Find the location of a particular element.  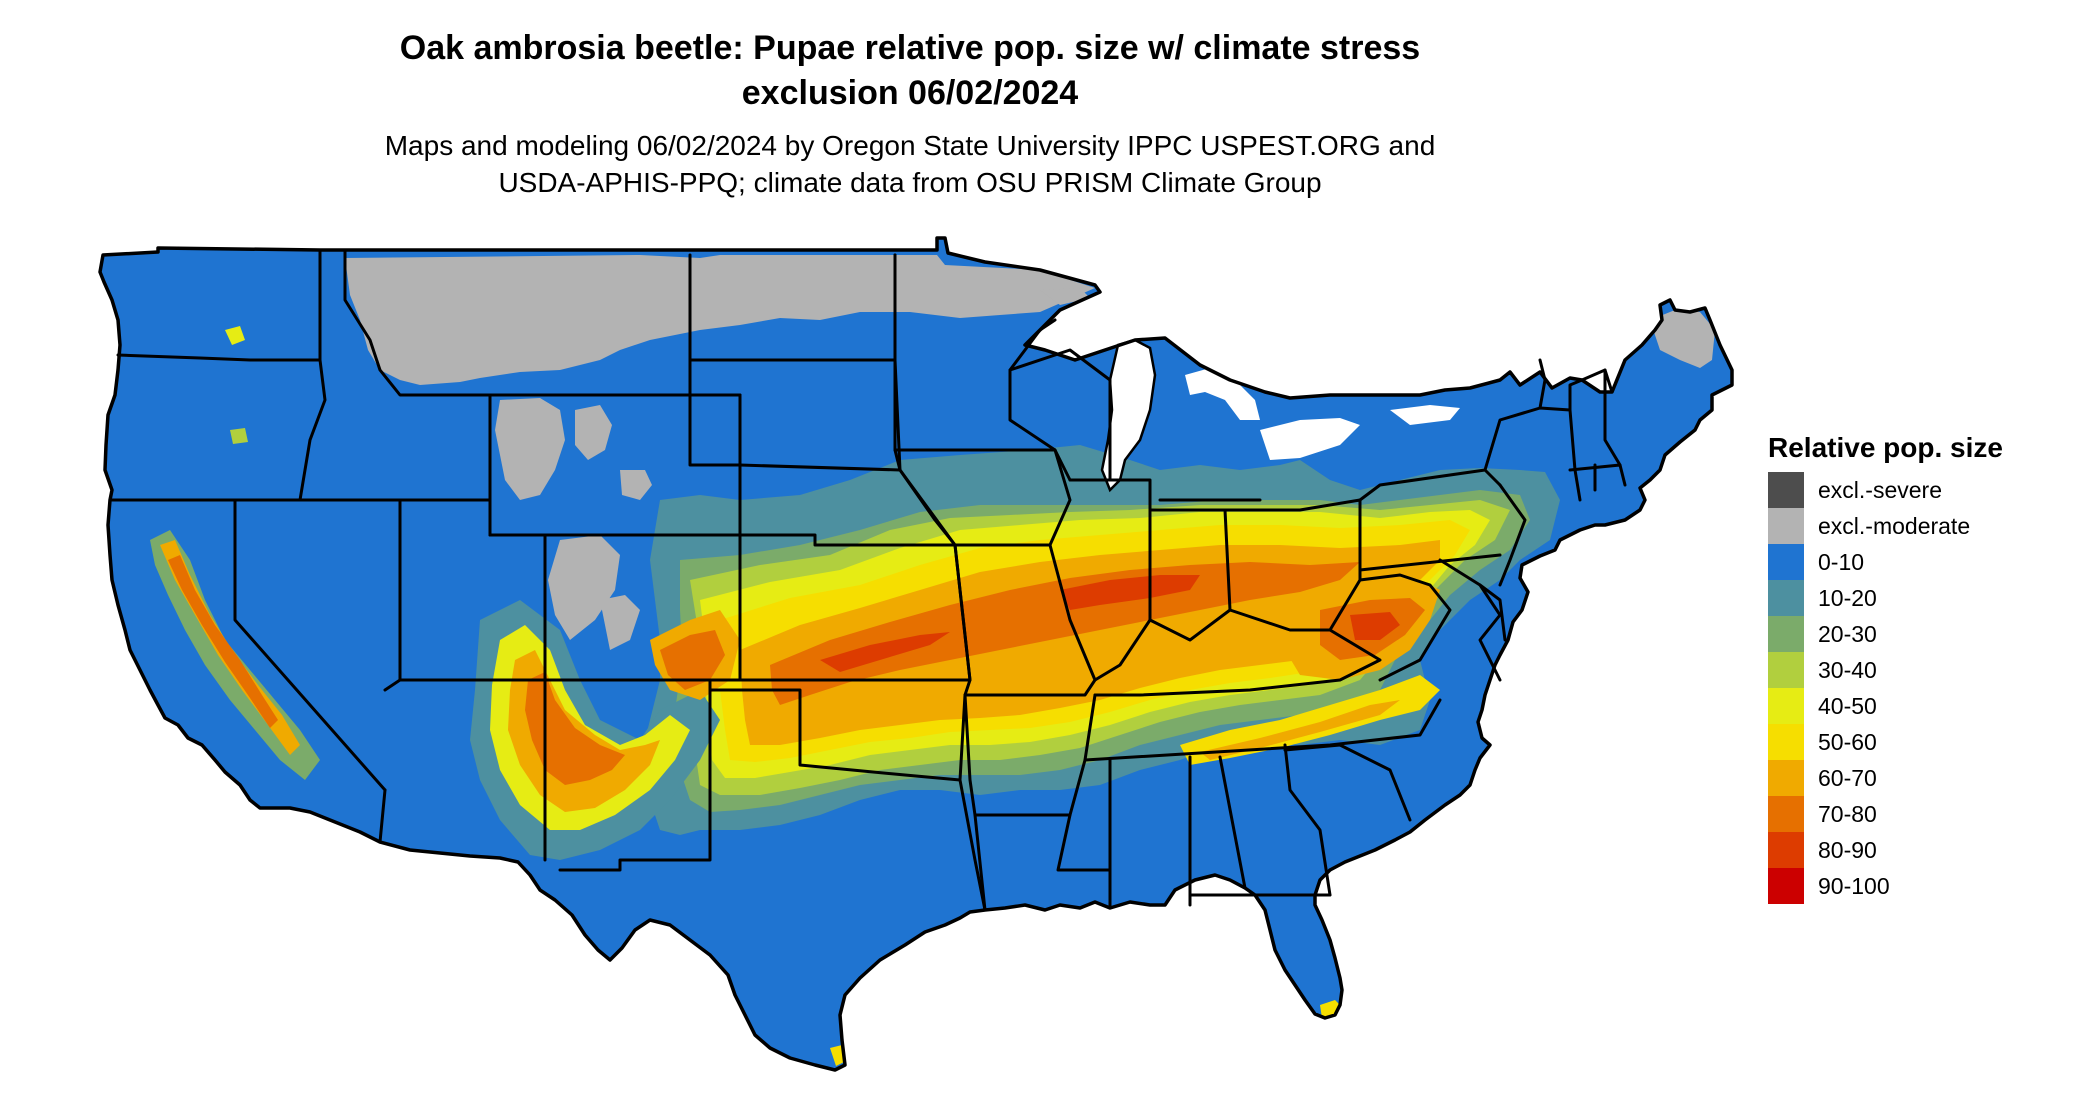

legend-label: 30-40 is located at coordinates (1847, 669).